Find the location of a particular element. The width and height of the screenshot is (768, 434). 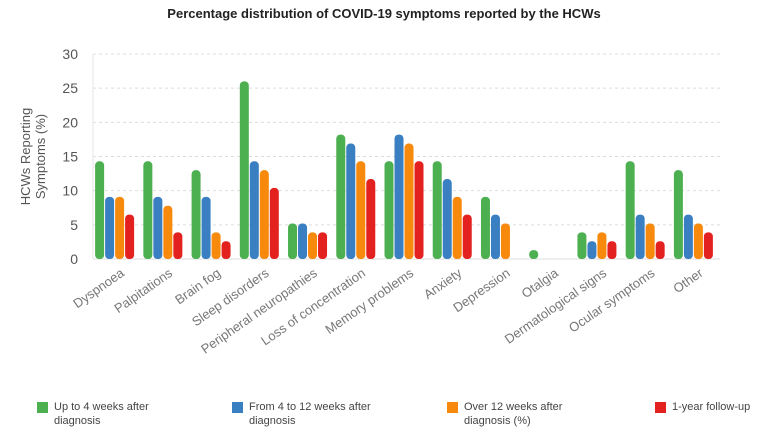

legend-item: Up to 4 weeks after diagnosis is located at coordinates (112, 414).